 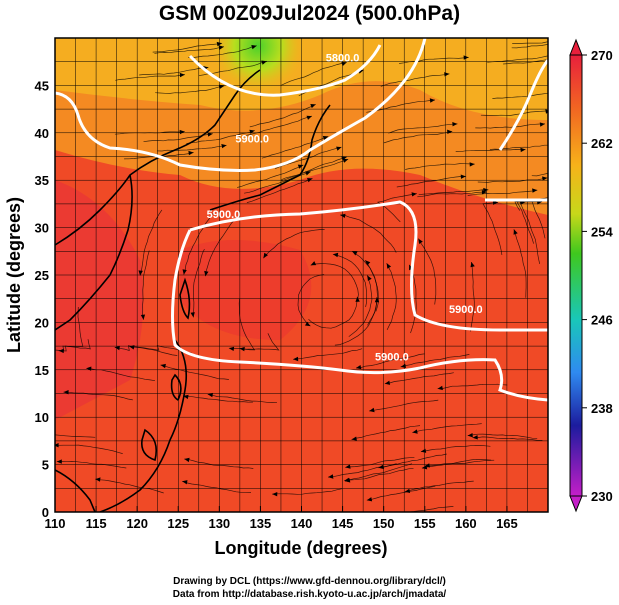 What do you see at coordinates (219, 523) in the screenshot?
I see `x-tick-label: 130` at bounding box center [219, 523].